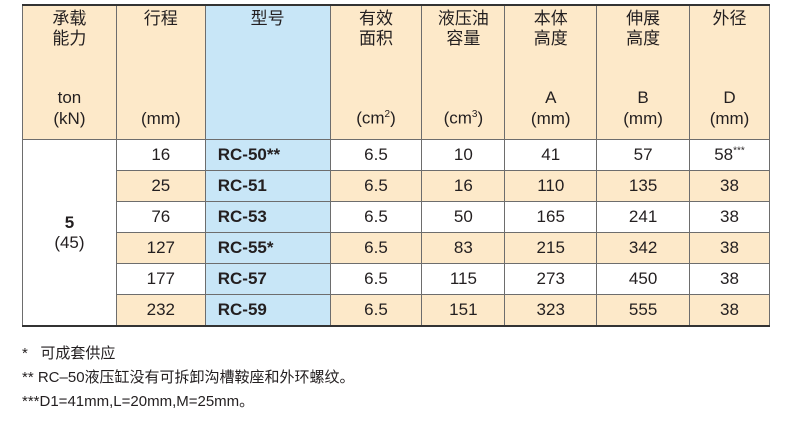 This screenshot has height=421, width=790. Describe the element at coordinates (267, 310) in the screenshot. I see `model-cell: RC-59` at that location.